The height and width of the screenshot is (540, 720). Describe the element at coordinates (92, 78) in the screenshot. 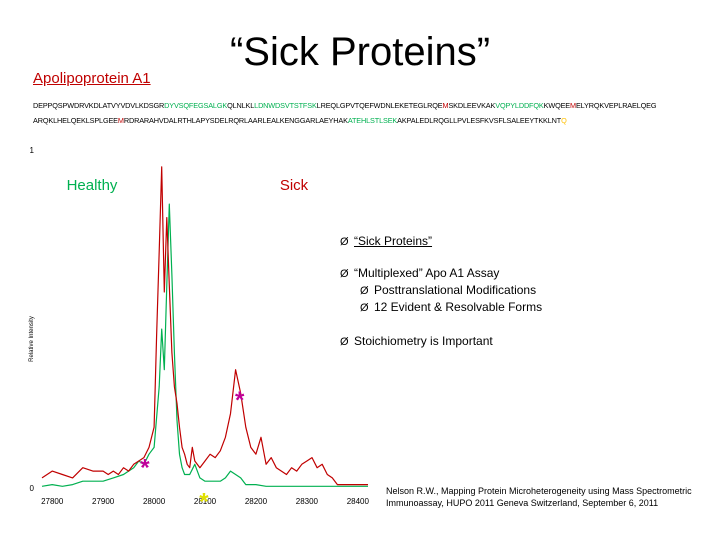

I see `protein-name: Apolipoprotein A1` at that location.